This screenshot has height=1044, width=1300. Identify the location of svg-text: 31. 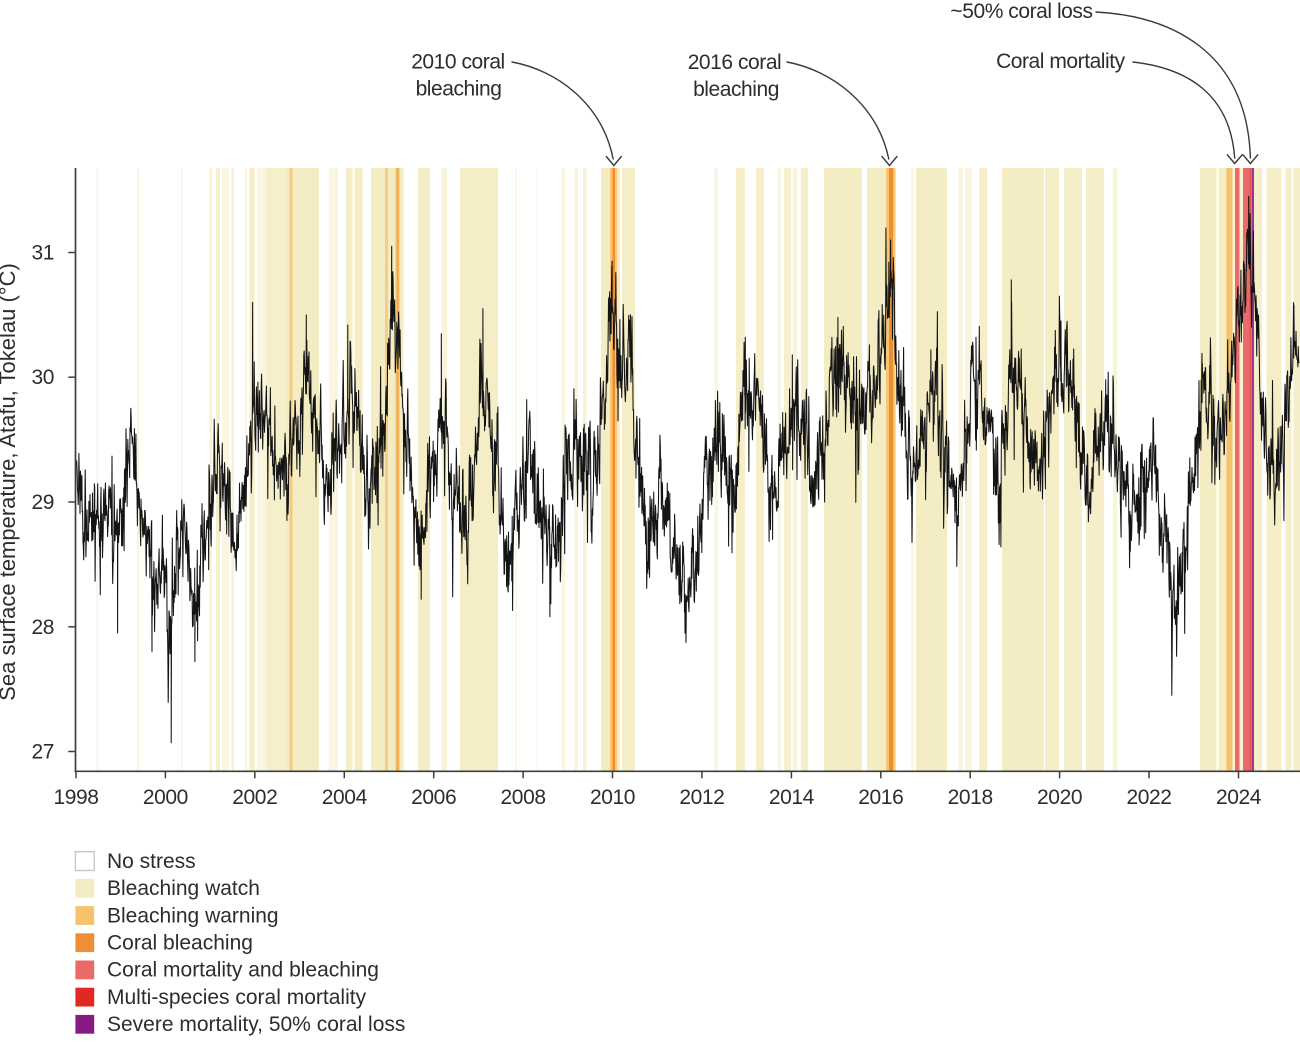
(42, 253).